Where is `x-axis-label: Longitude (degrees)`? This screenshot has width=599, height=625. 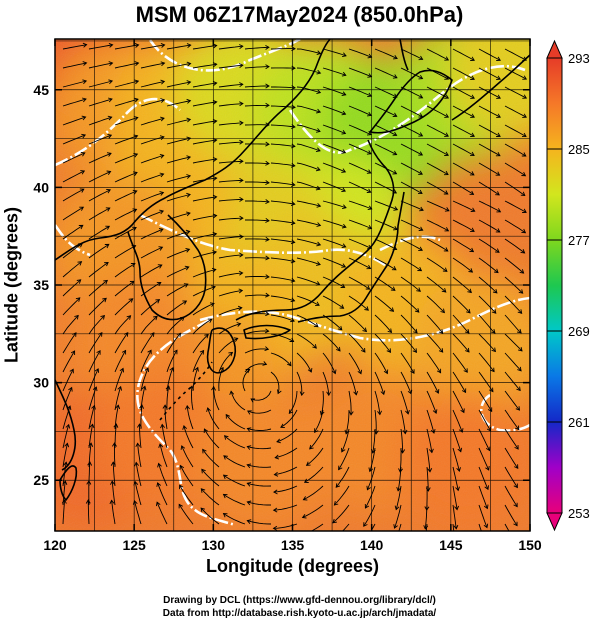
x-axis-label: Longitude (degrees) is located at coordinates (292, 566).